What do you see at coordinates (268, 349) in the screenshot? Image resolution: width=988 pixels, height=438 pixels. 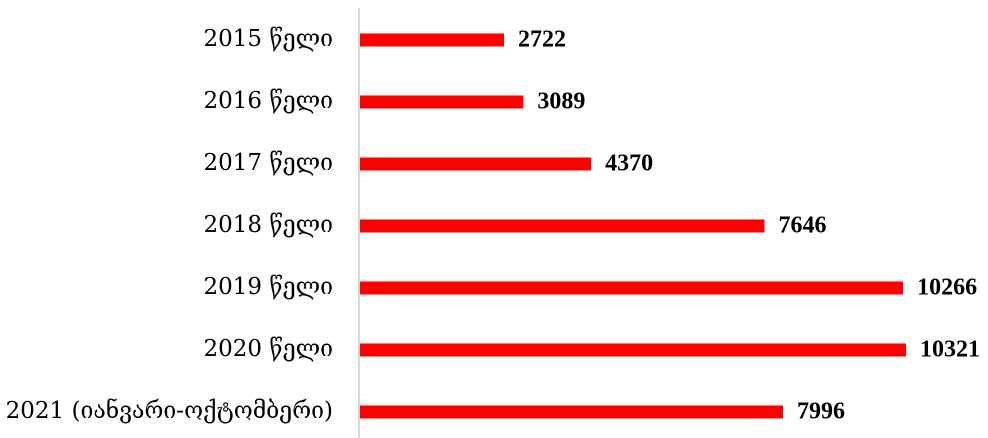 I see `category-label: 2020 წელი` at bounding box center [268, 349].